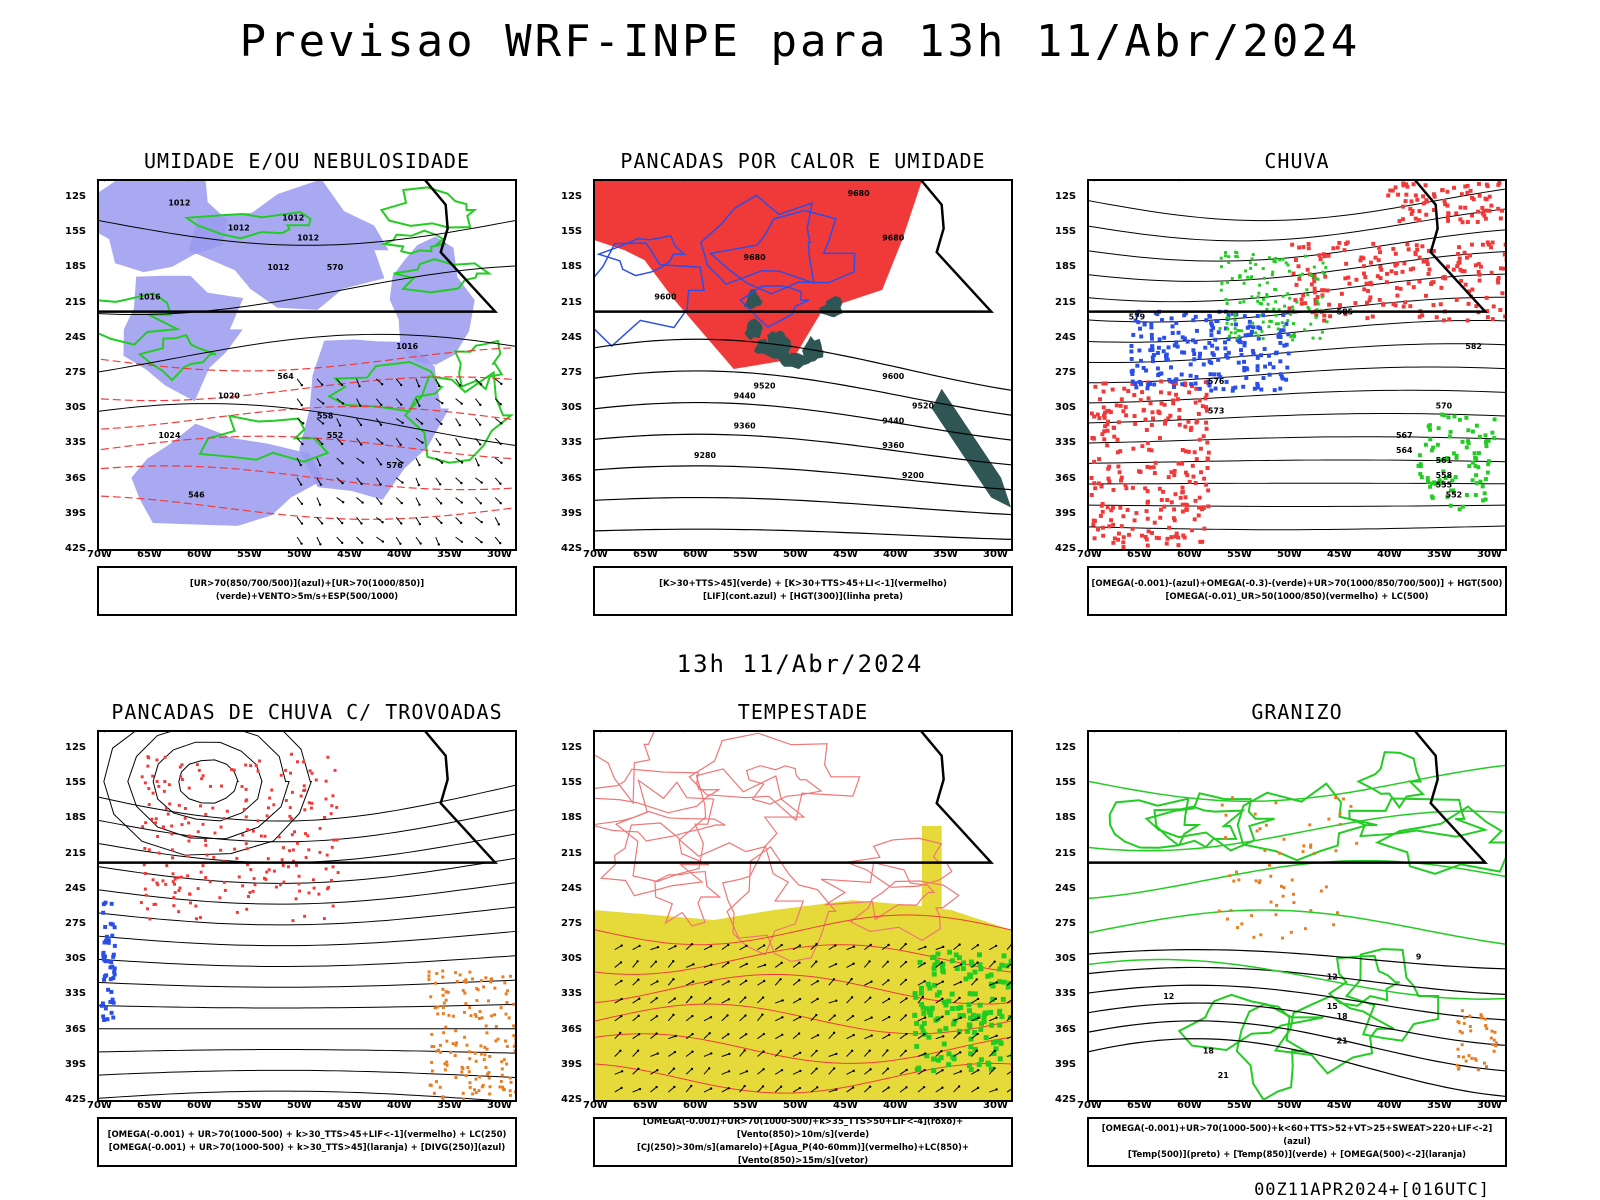  I want to click on longitude-label: 55W, so click(249, 1105).